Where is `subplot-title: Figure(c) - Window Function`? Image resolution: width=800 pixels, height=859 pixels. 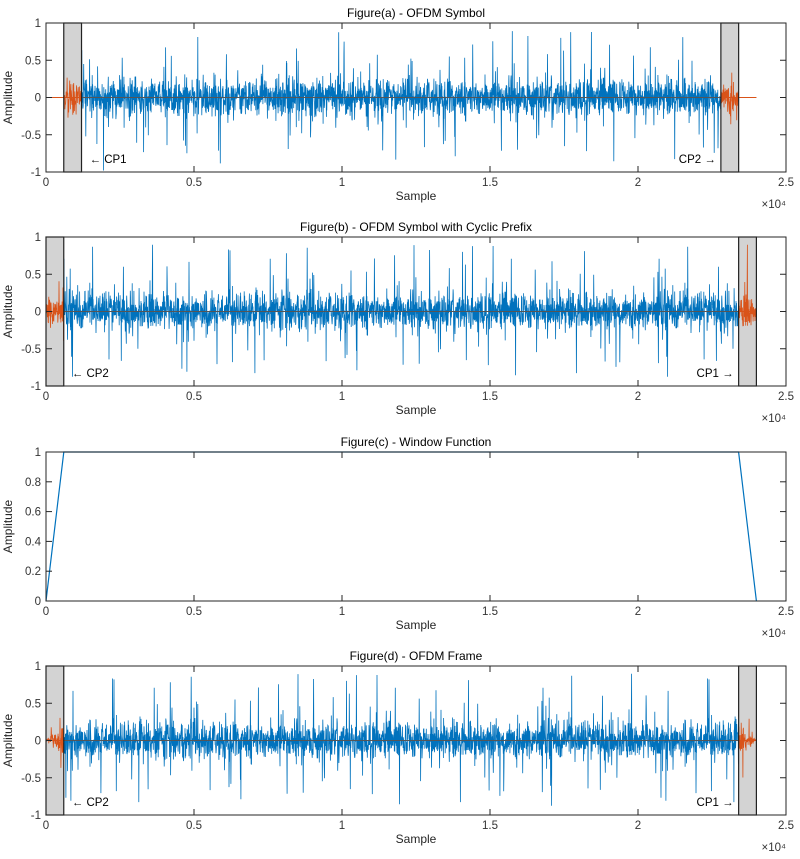 subplot-title: Figure(c) - Window Function is located at coordinates (416, 442).